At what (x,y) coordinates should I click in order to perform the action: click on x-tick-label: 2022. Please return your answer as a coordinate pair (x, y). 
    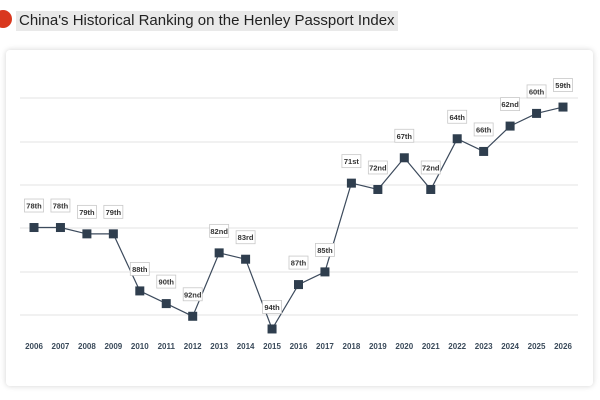
    Looking at the image, I should click on (457, 346).